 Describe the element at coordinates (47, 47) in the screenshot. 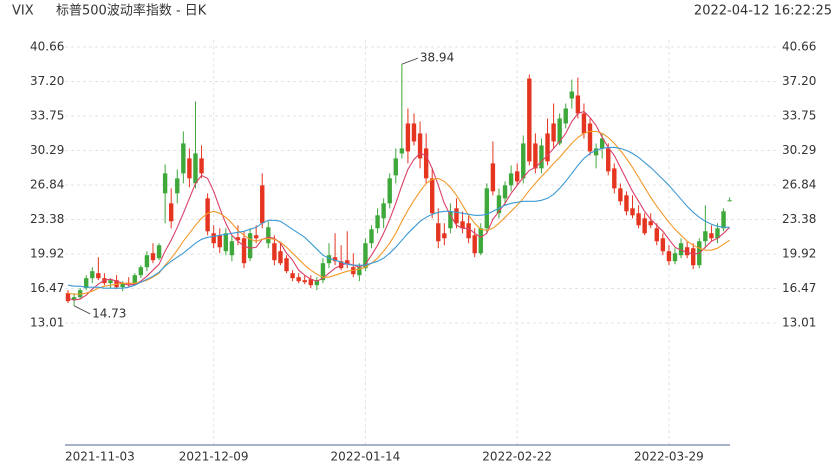

I see `y-tick-label: 40.66` at that location.